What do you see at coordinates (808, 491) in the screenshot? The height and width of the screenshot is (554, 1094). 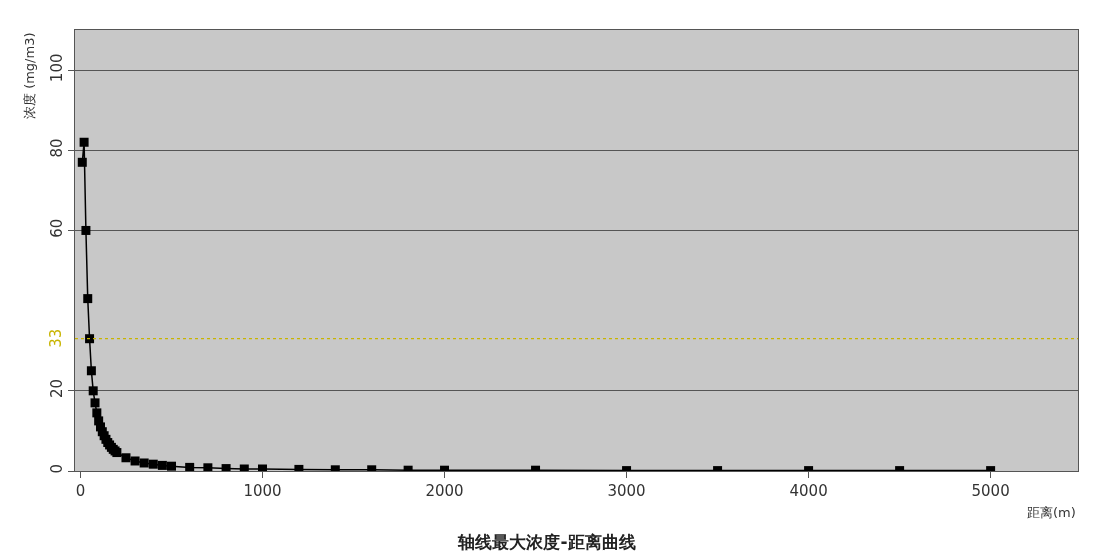 I see `x-tick-label: 4000` at bounding box center [808, 491].